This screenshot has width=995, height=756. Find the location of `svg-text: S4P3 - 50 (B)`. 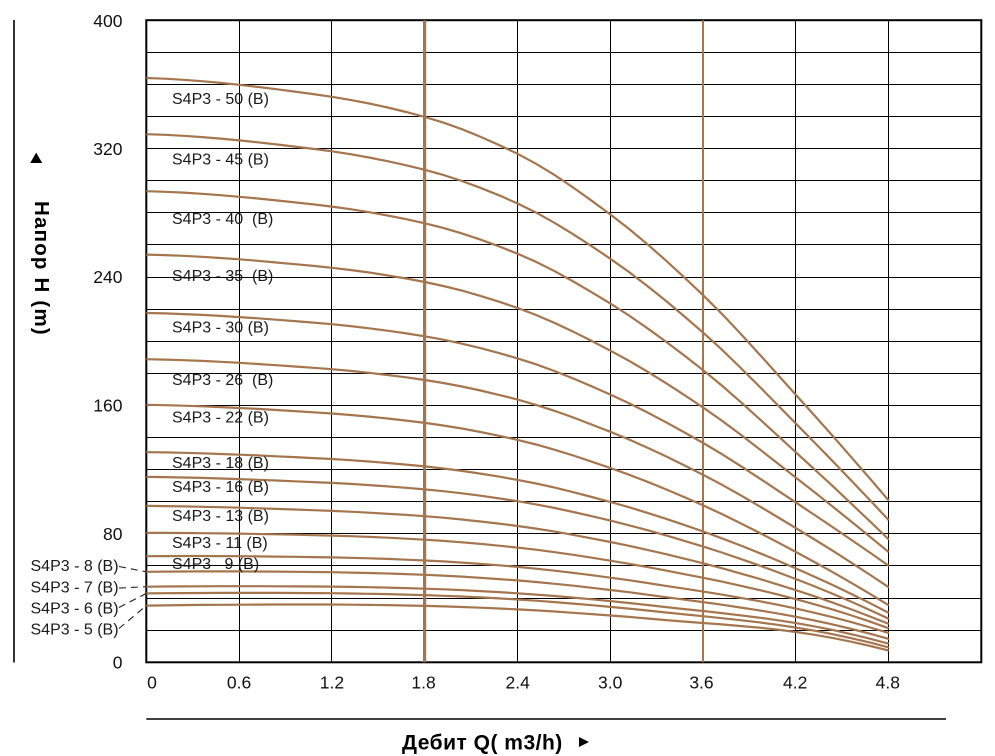

svg-text: S4P3 - 50 (B) is located at coordinates (220, 99).